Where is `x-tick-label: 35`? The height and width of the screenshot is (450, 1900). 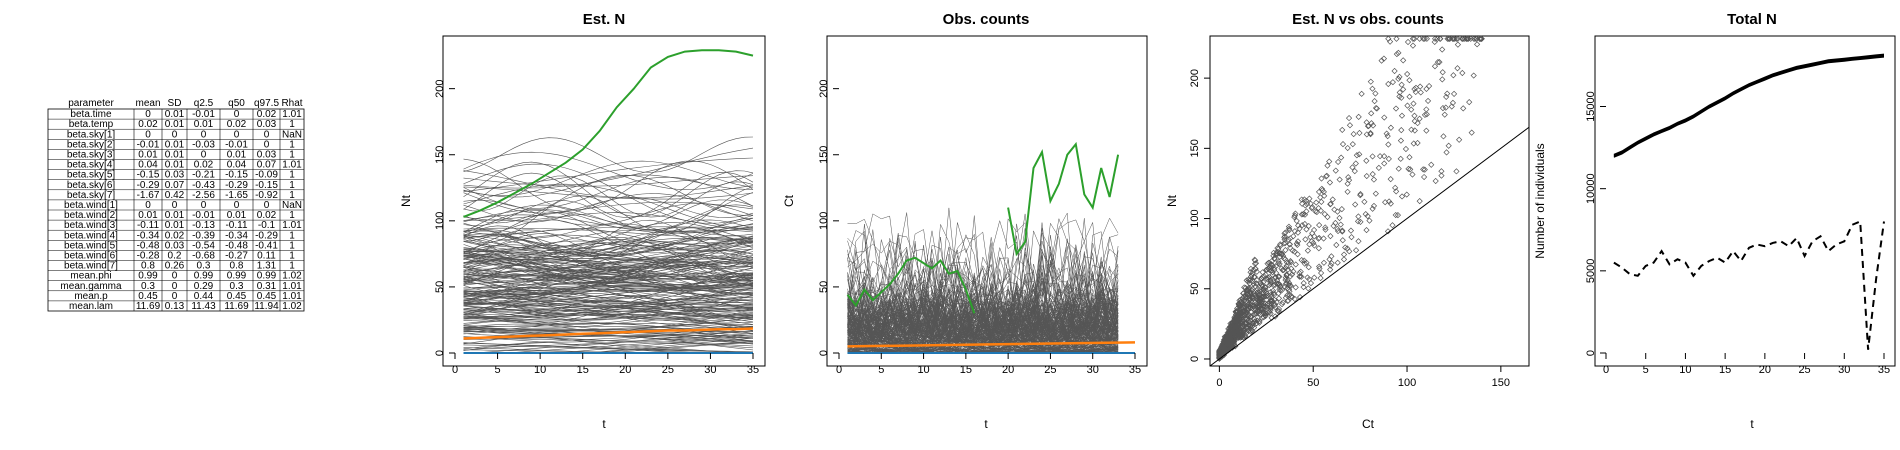 x-tick-label: 35 is located at coordinates (1884, 370).